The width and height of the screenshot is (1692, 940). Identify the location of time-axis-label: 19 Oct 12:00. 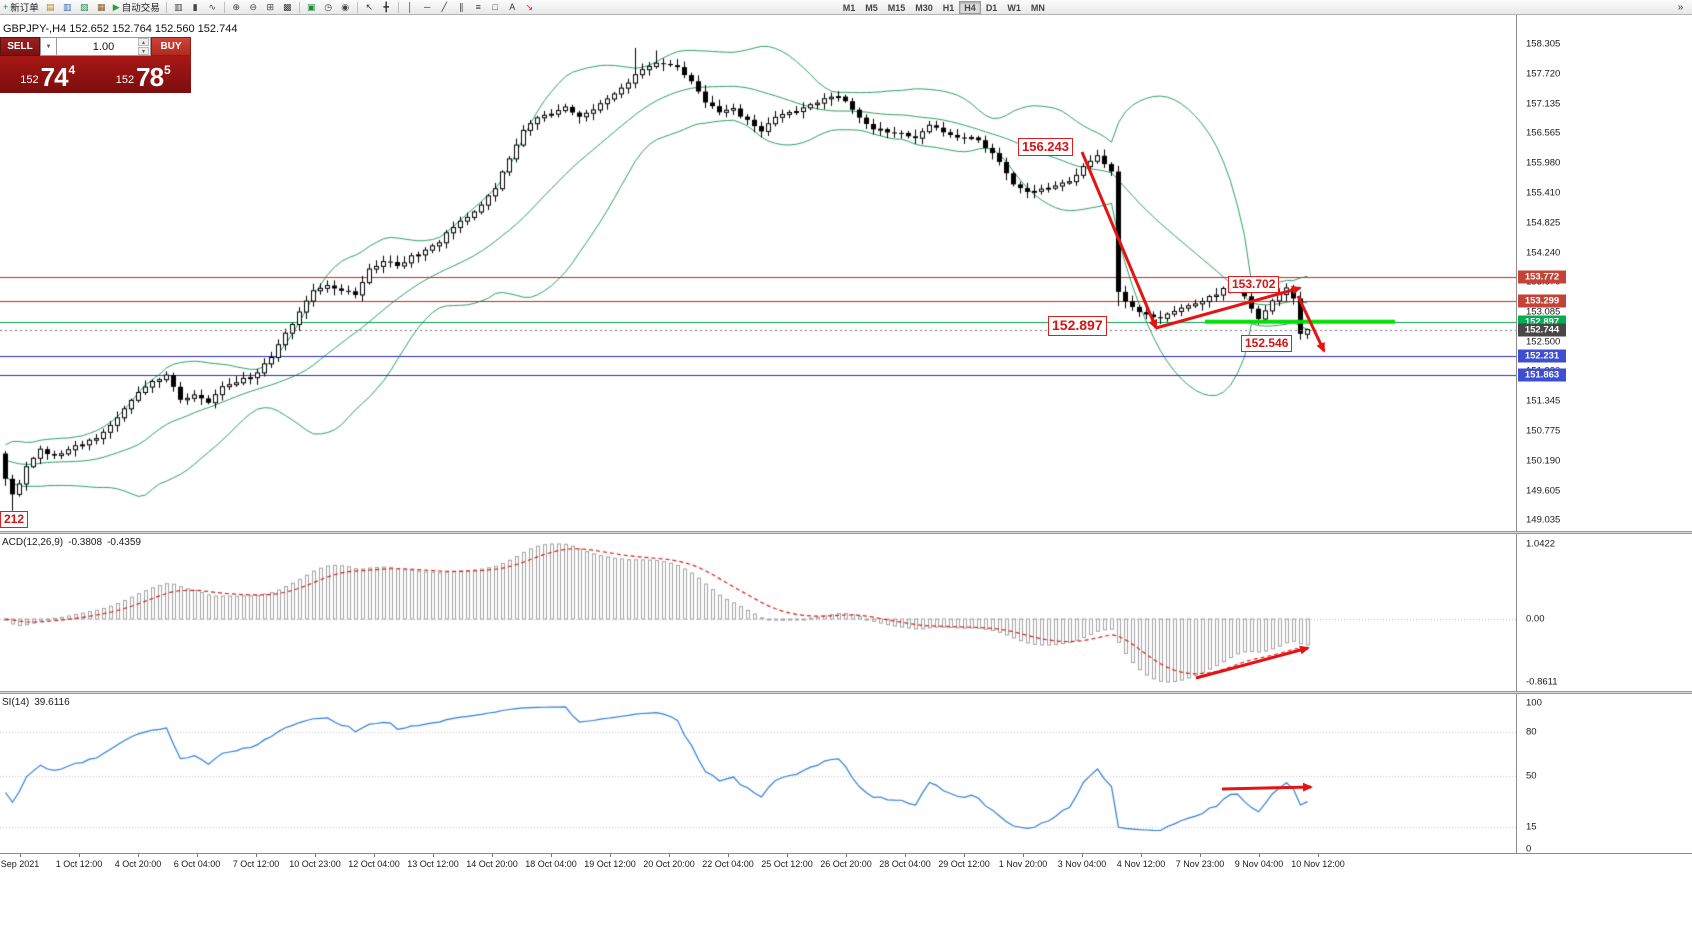
(610, 864).